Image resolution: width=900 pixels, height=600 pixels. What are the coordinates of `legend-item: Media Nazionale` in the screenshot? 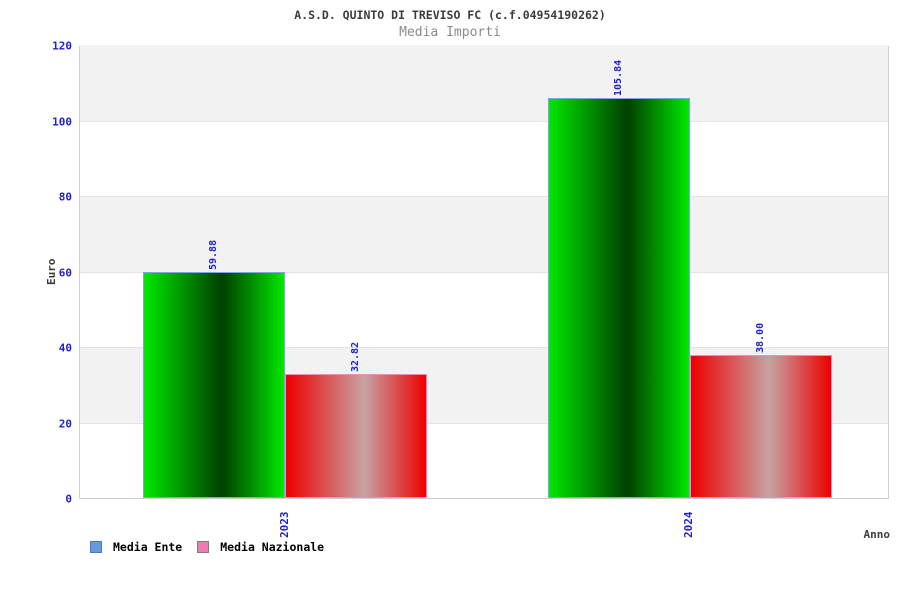 It's located at (260, 547).